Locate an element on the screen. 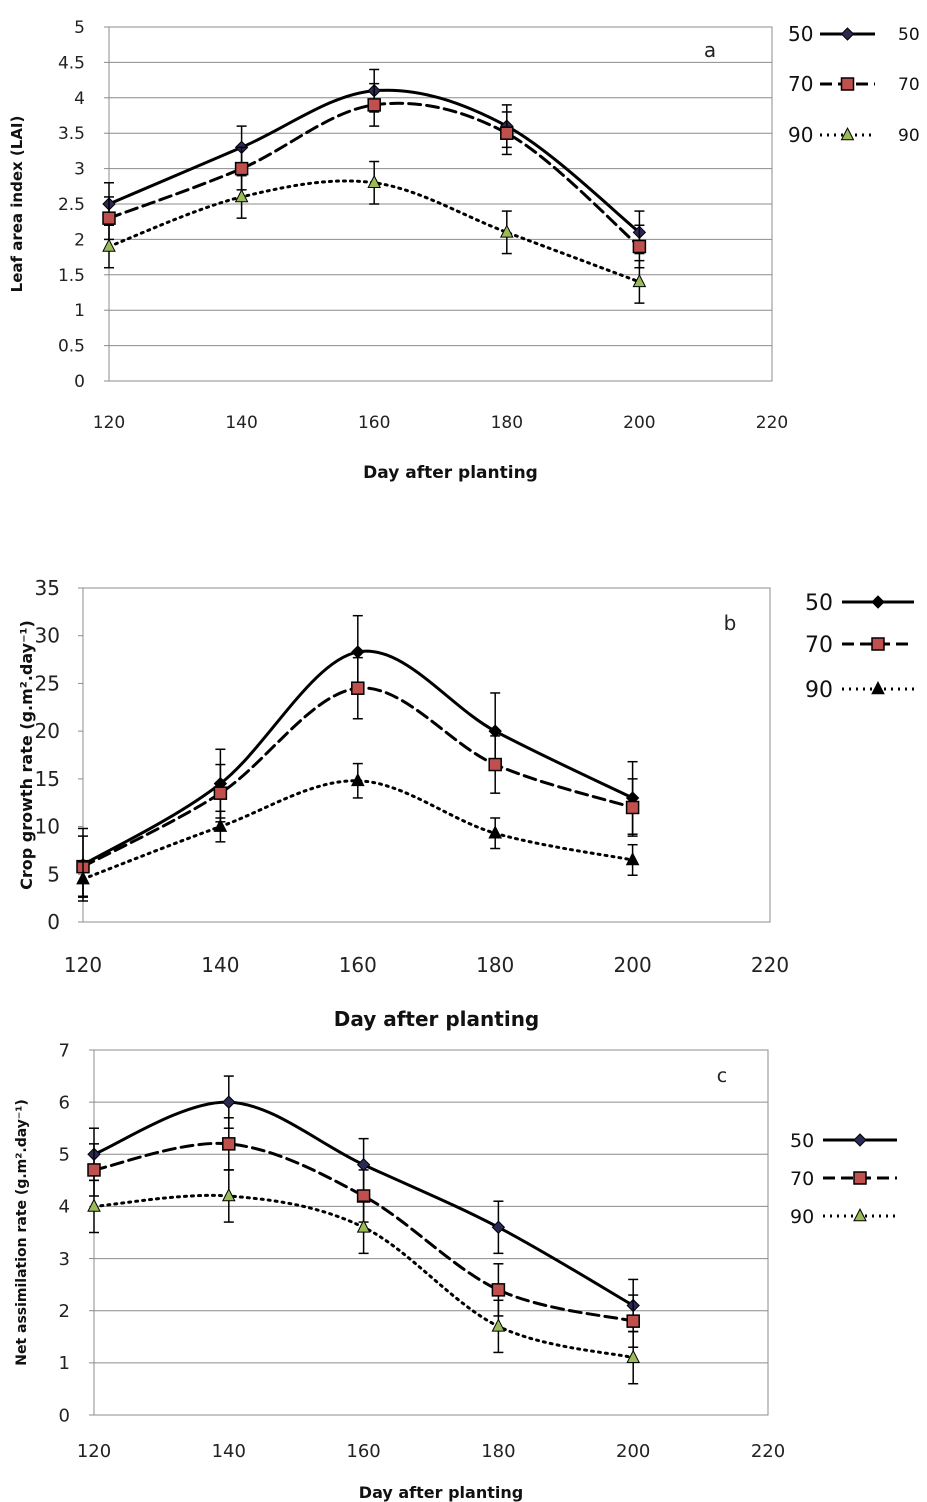 Image resolution: width=927 pixels, height=1502 pixels. y-tick-label: 1 is located at coordinates (64, 1363).